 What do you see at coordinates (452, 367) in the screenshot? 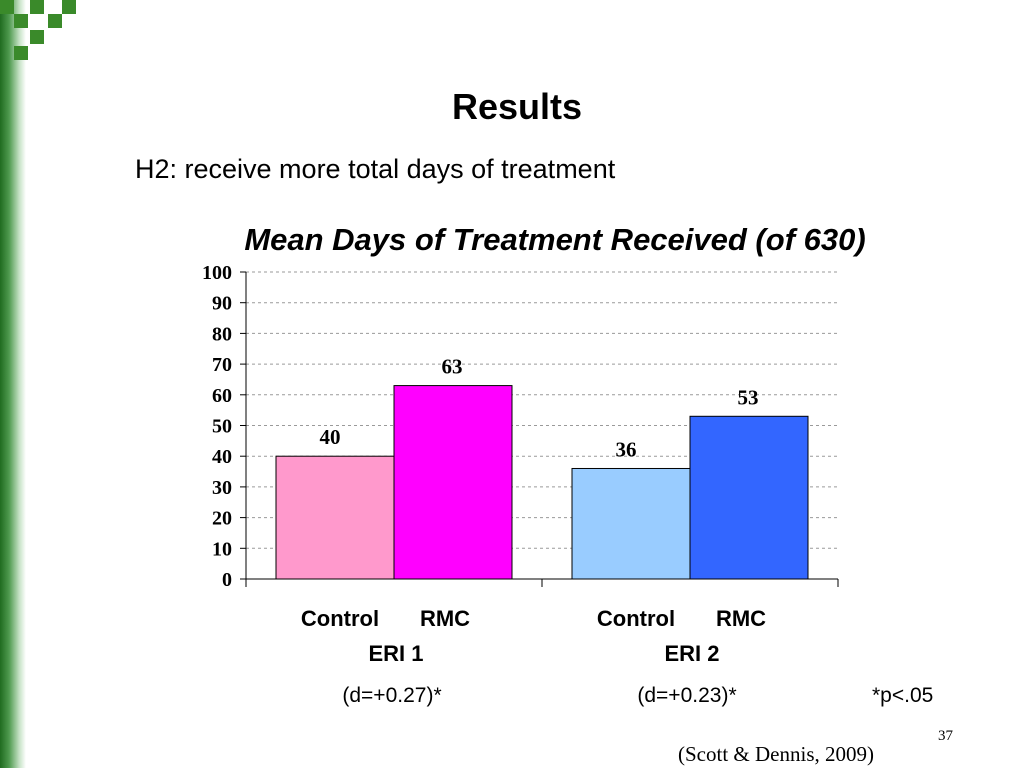
I see `data-label-eri1-rmc: 63` at bounding box center [452, 367].